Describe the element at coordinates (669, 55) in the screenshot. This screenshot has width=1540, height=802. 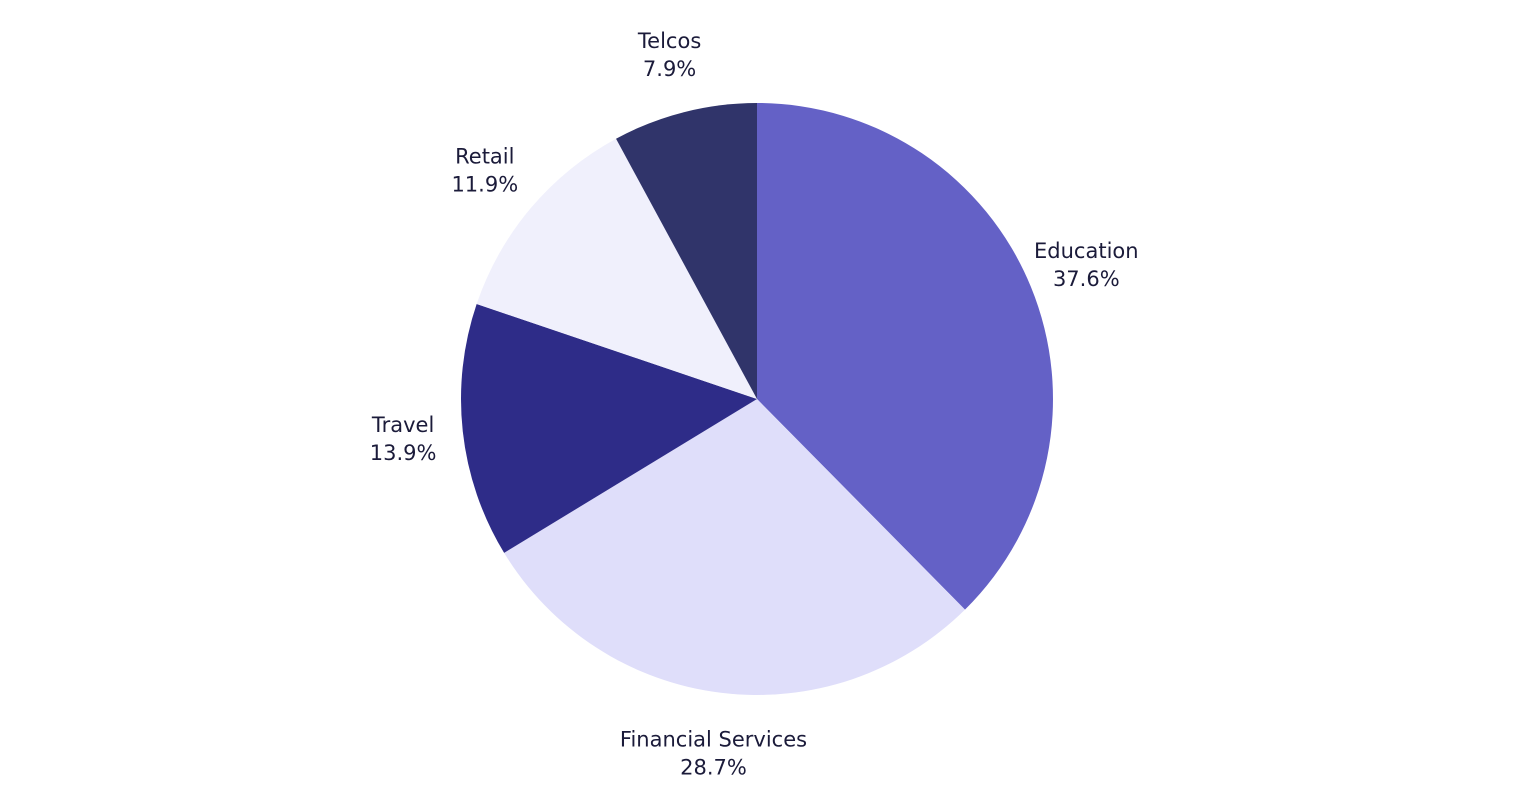
I see `pie-label-telcos: Telcos 7.9%` at that location.